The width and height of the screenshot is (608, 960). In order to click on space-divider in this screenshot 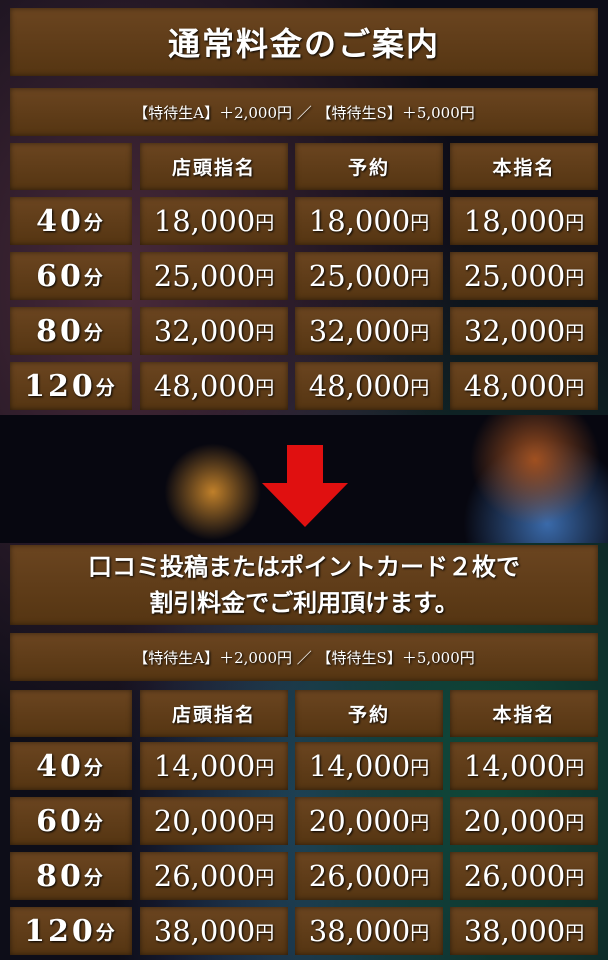, I will do `click(304, 479)`.